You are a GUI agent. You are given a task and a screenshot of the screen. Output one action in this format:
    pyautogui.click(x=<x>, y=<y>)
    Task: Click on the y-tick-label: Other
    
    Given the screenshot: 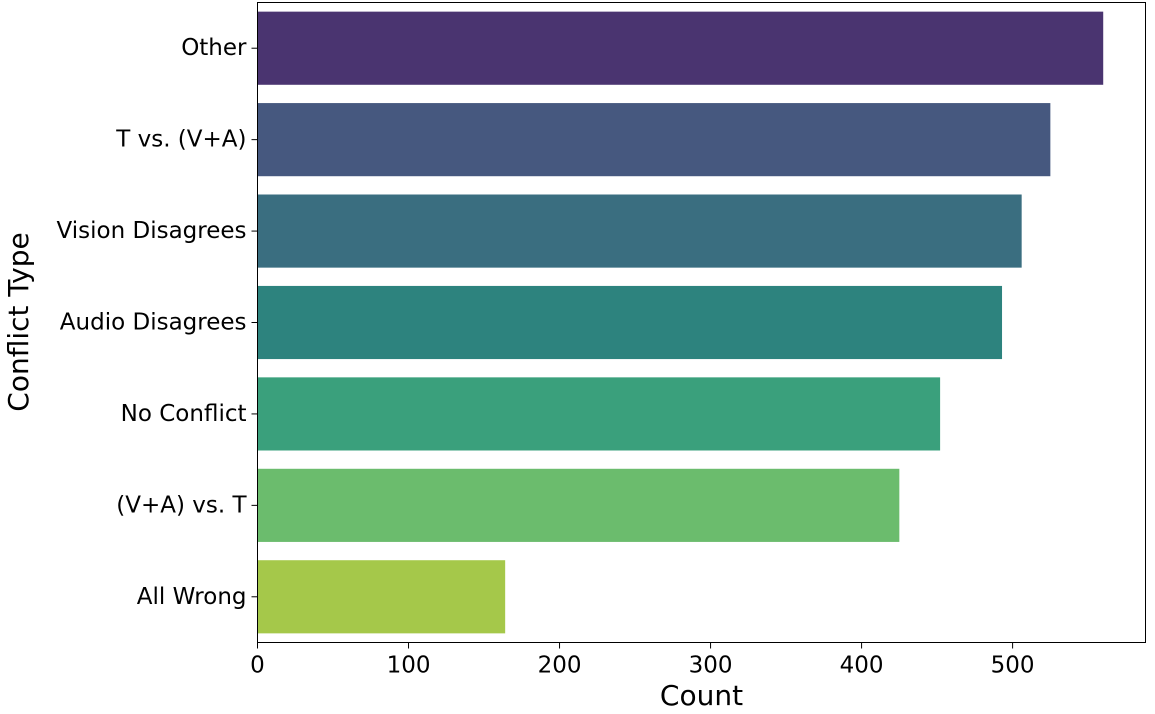 What is the action you would take?
    pyautogui.click(x=214, y=48)
    